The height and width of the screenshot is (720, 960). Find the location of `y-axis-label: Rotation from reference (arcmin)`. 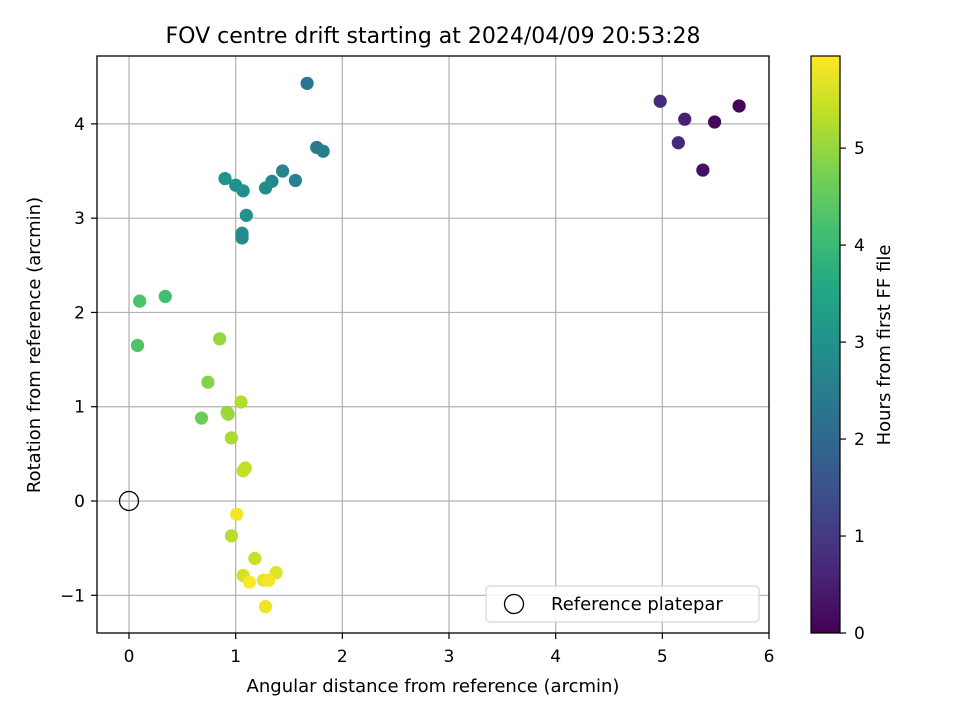

y-axis-label: Rotation from reference (arcmin) is located at coordinates (34, 345).